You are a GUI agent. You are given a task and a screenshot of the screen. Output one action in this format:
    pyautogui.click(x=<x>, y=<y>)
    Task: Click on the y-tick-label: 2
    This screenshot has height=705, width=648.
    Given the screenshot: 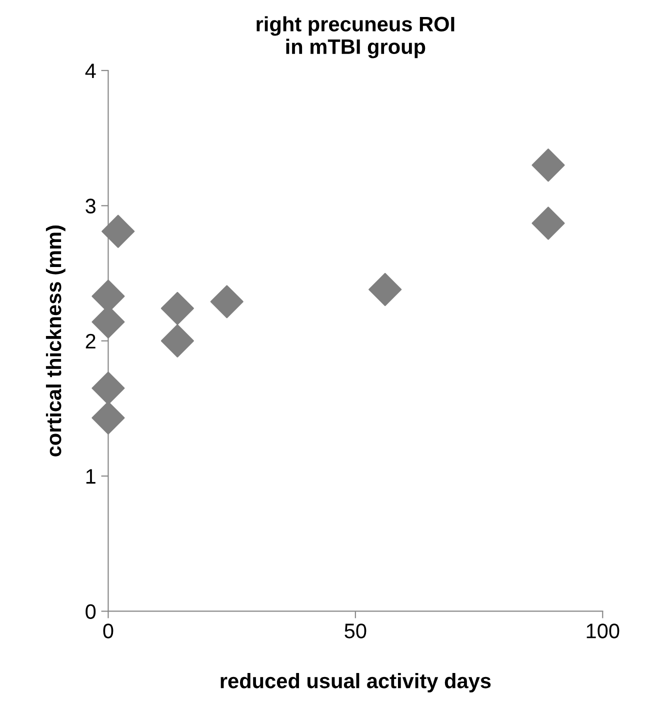 What is the action you would take?
    pyautogui.click(x=91, y=341)
    